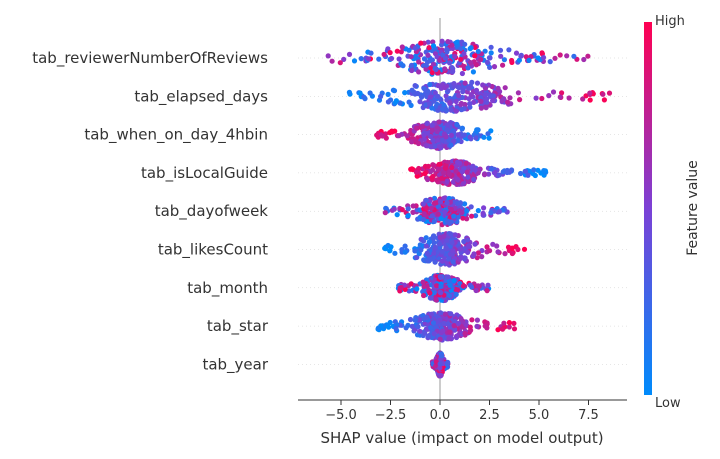  Describe the element at coordinates (670, 21) in the screenshot. I see `colorbar-high-label: High` at that location.